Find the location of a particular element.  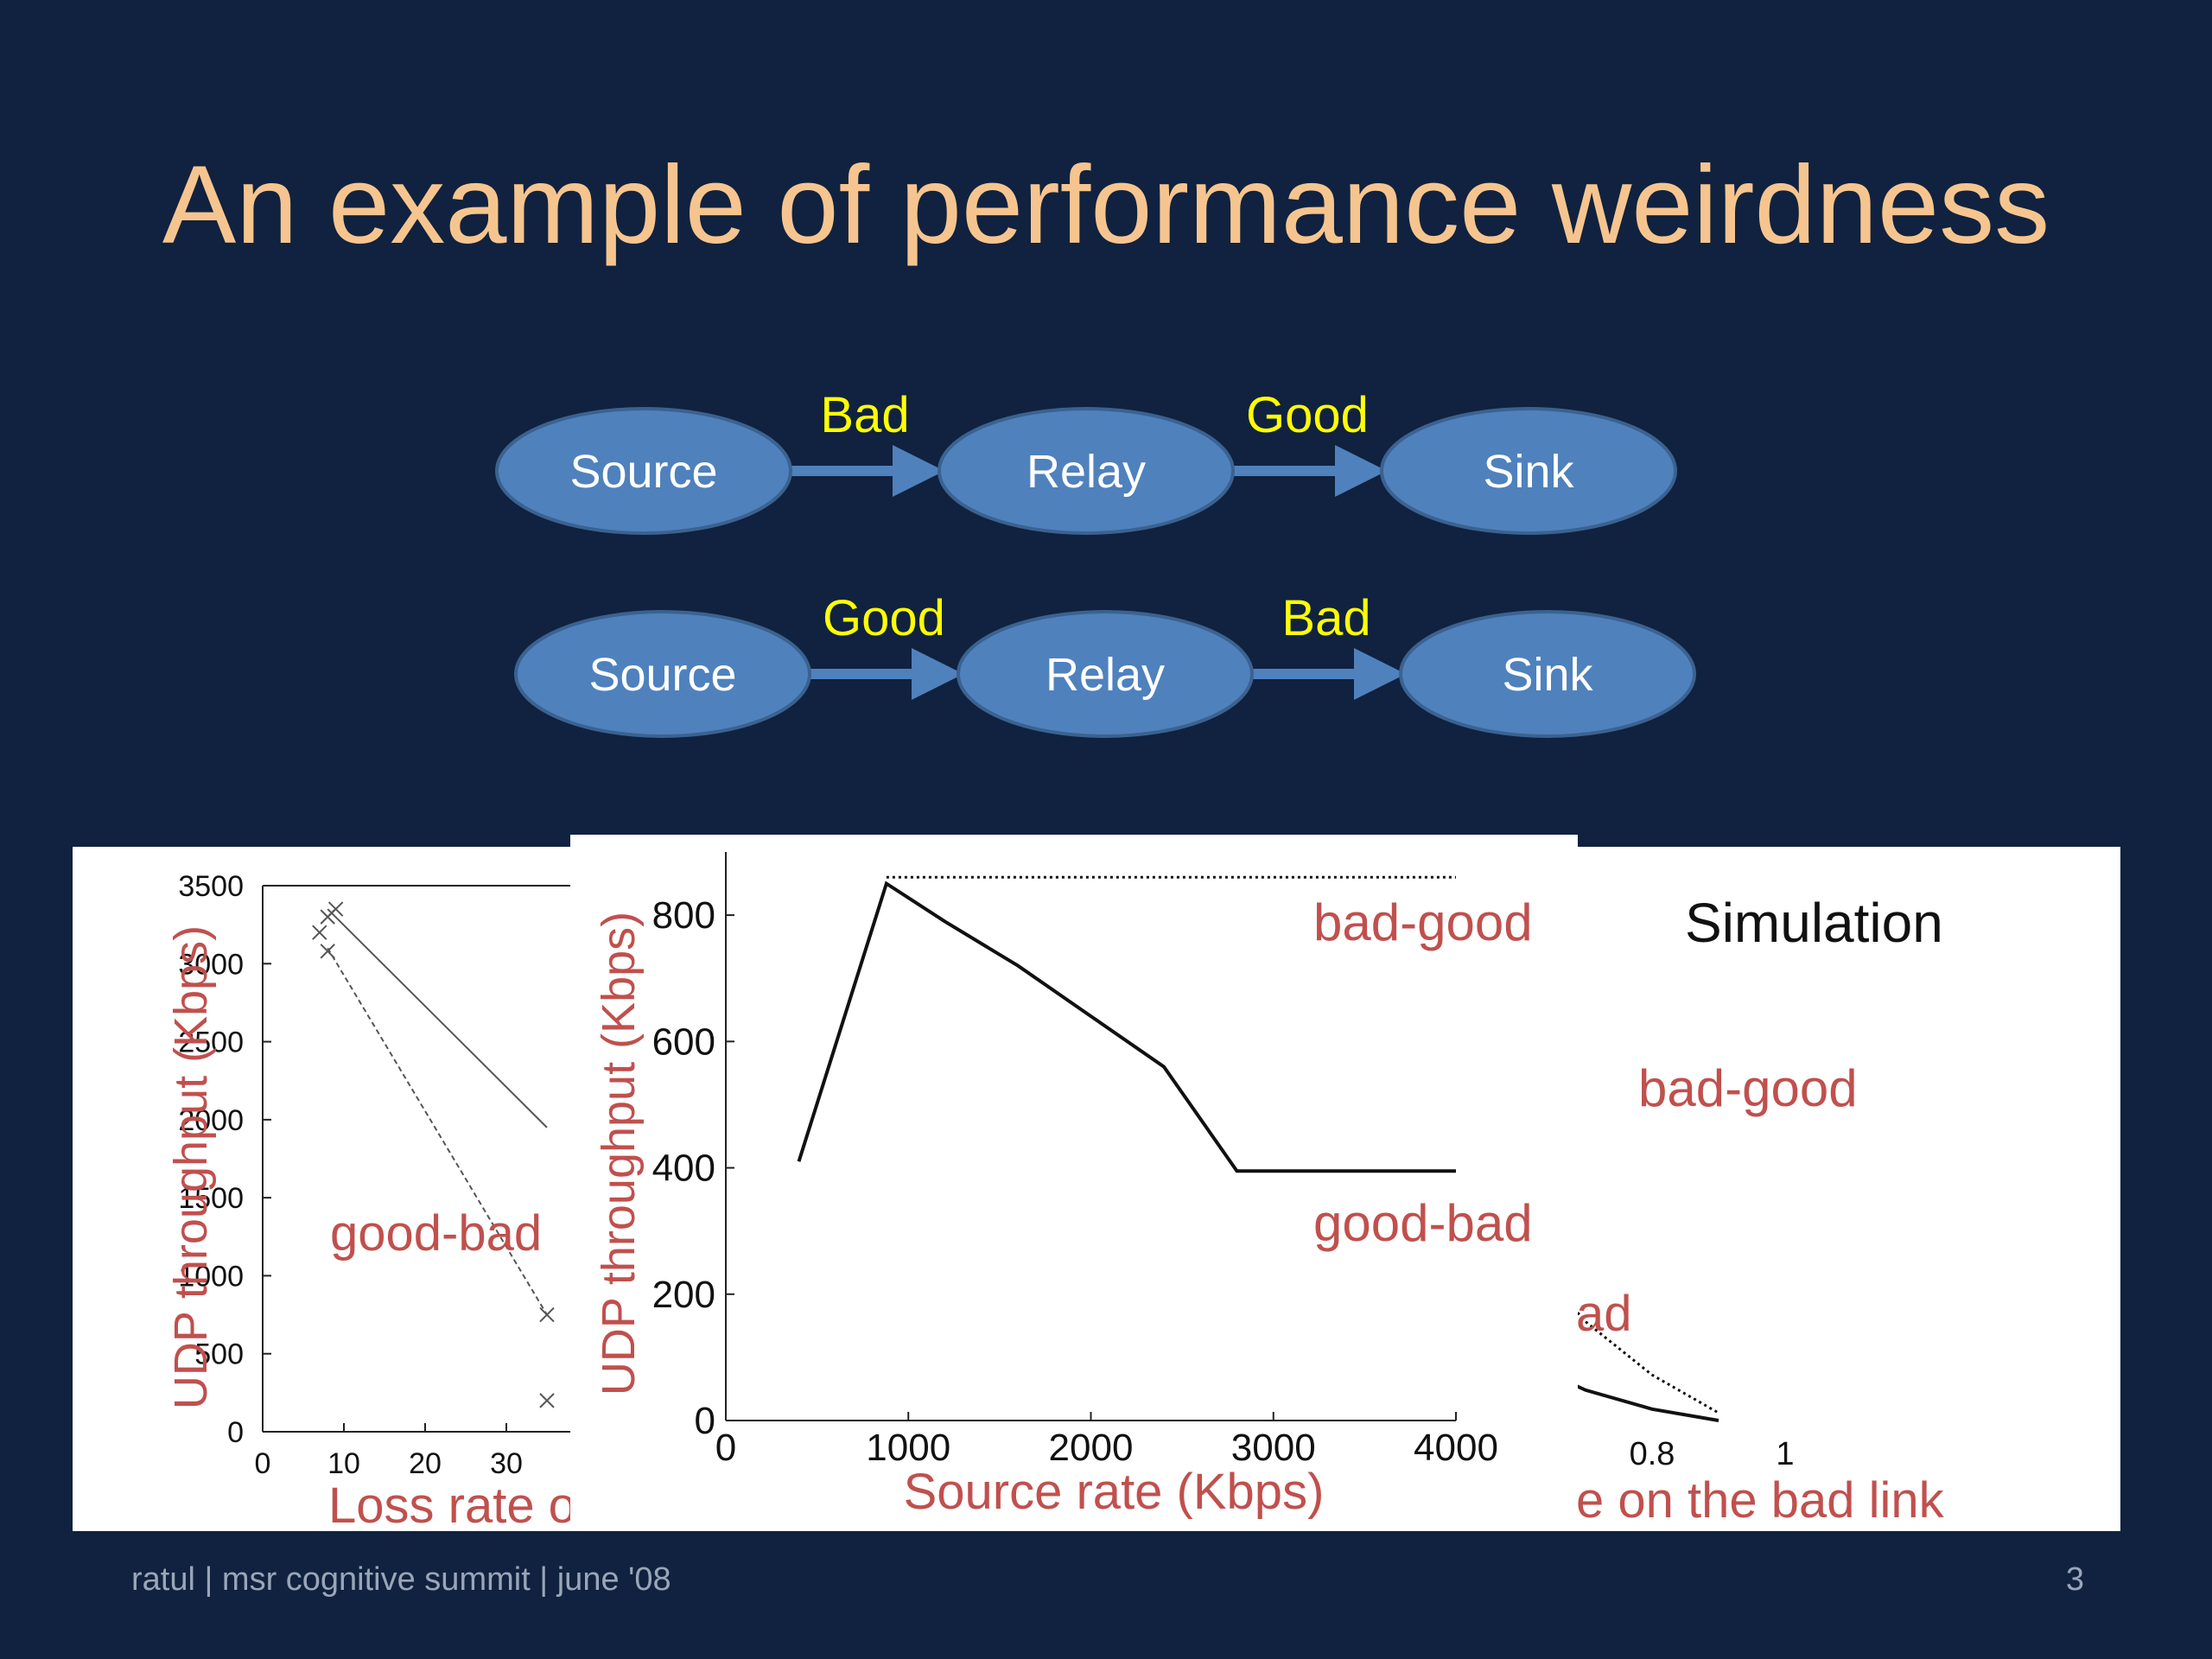

y-tick-label: 400 is located at coordinates (683, 1168).